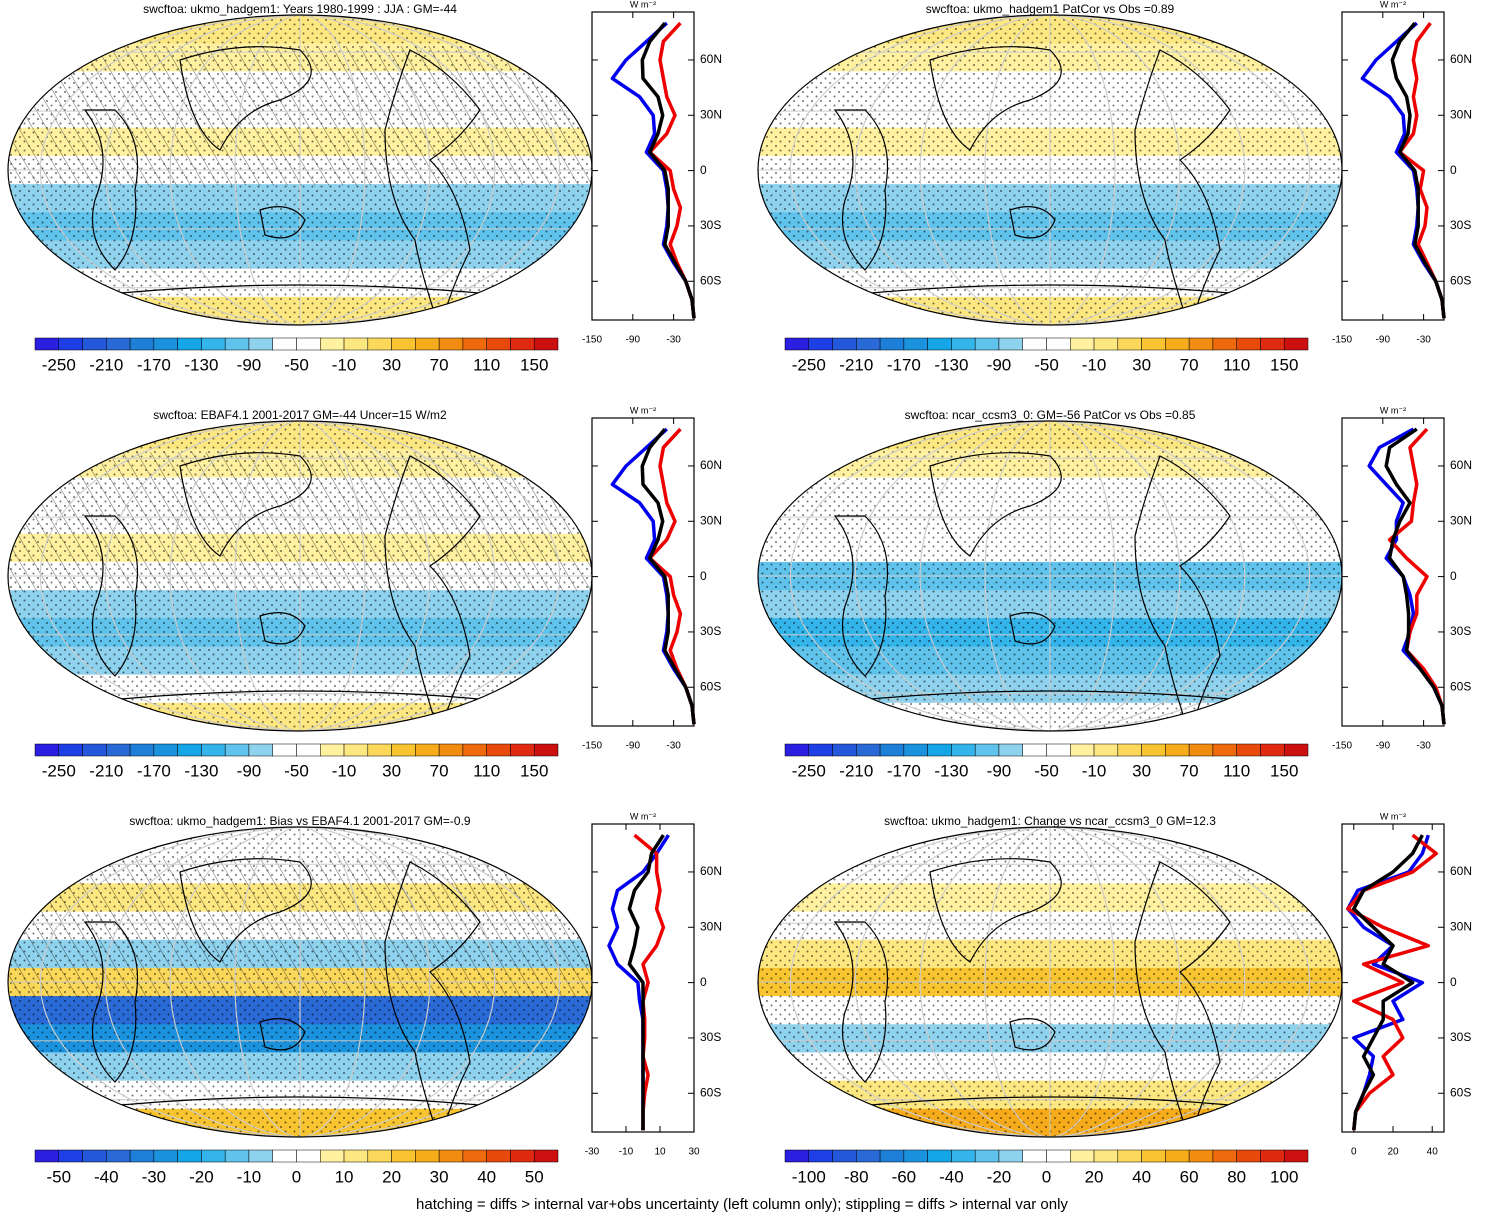 Image resolution: width=1485 pixels, height=1215 pixels. I want to click on colorbar-tick-label: 70, so click(439, 364).